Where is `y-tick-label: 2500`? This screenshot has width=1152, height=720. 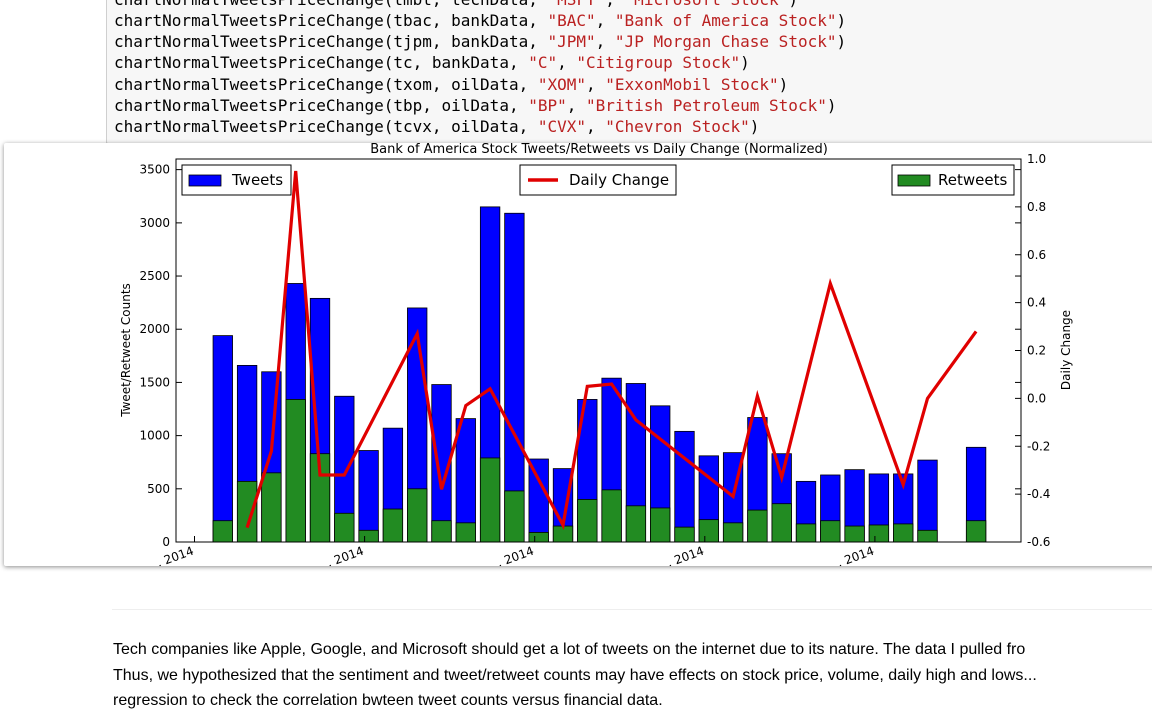
y-tick-label: 2500 is located at coordinates (154, 276).